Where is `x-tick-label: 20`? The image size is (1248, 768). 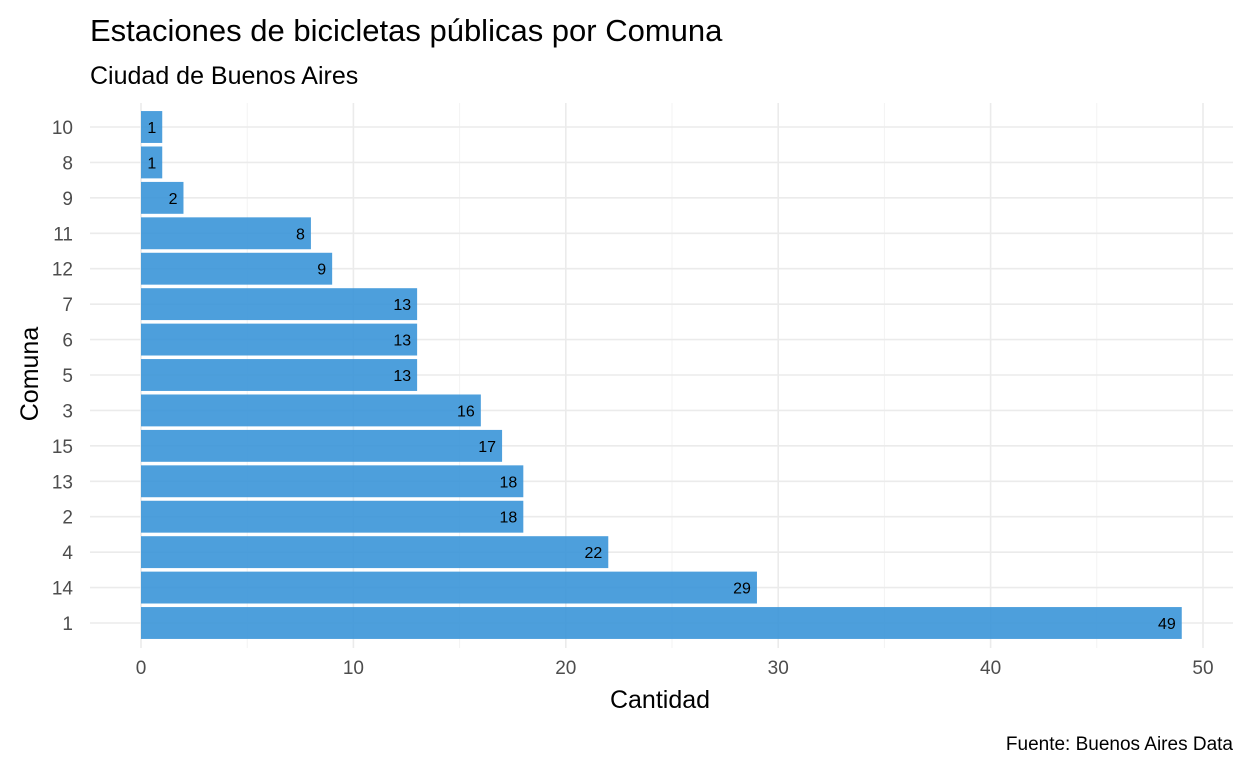
x-tick-label: 20 is located at coordinates (565, 668).